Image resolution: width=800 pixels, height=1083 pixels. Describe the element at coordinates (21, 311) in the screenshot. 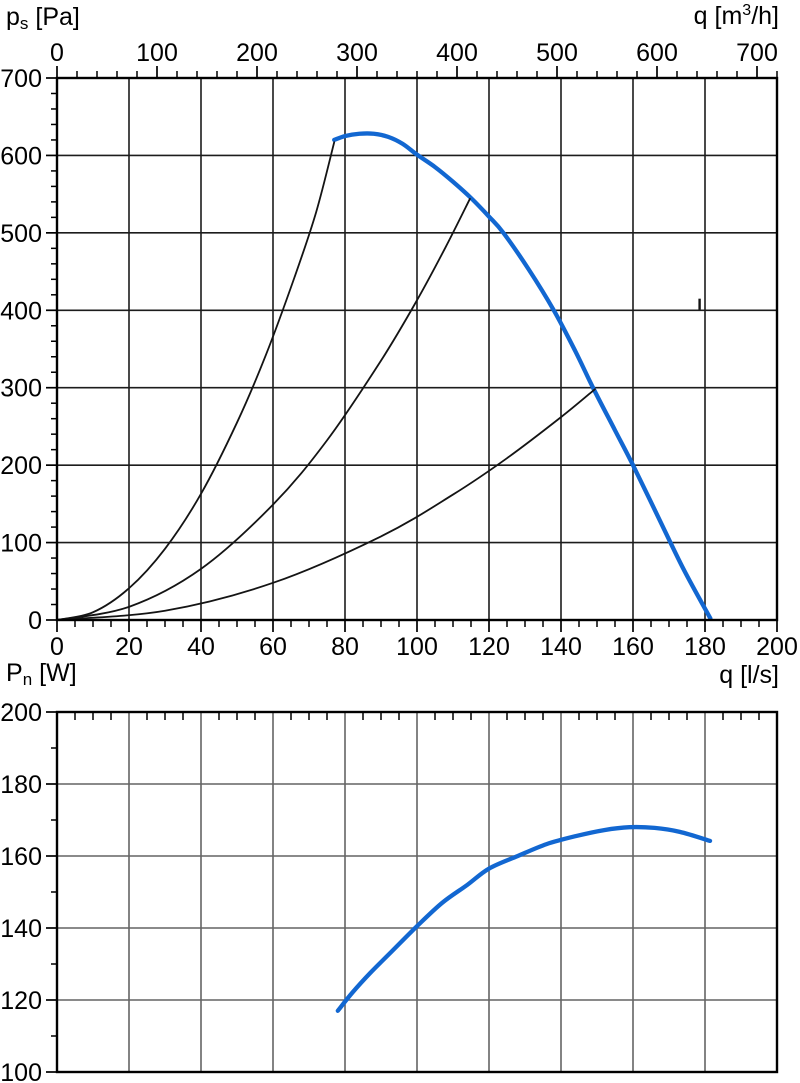

I see `y-tick-label: 400` at that location.